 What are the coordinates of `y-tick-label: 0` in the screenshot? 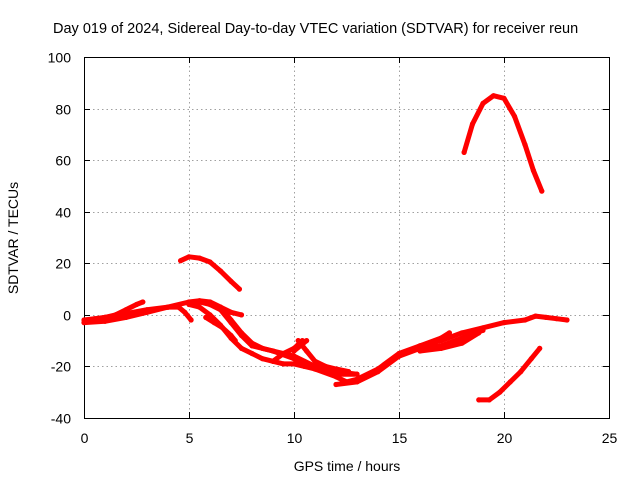 It's located at (67, 316).